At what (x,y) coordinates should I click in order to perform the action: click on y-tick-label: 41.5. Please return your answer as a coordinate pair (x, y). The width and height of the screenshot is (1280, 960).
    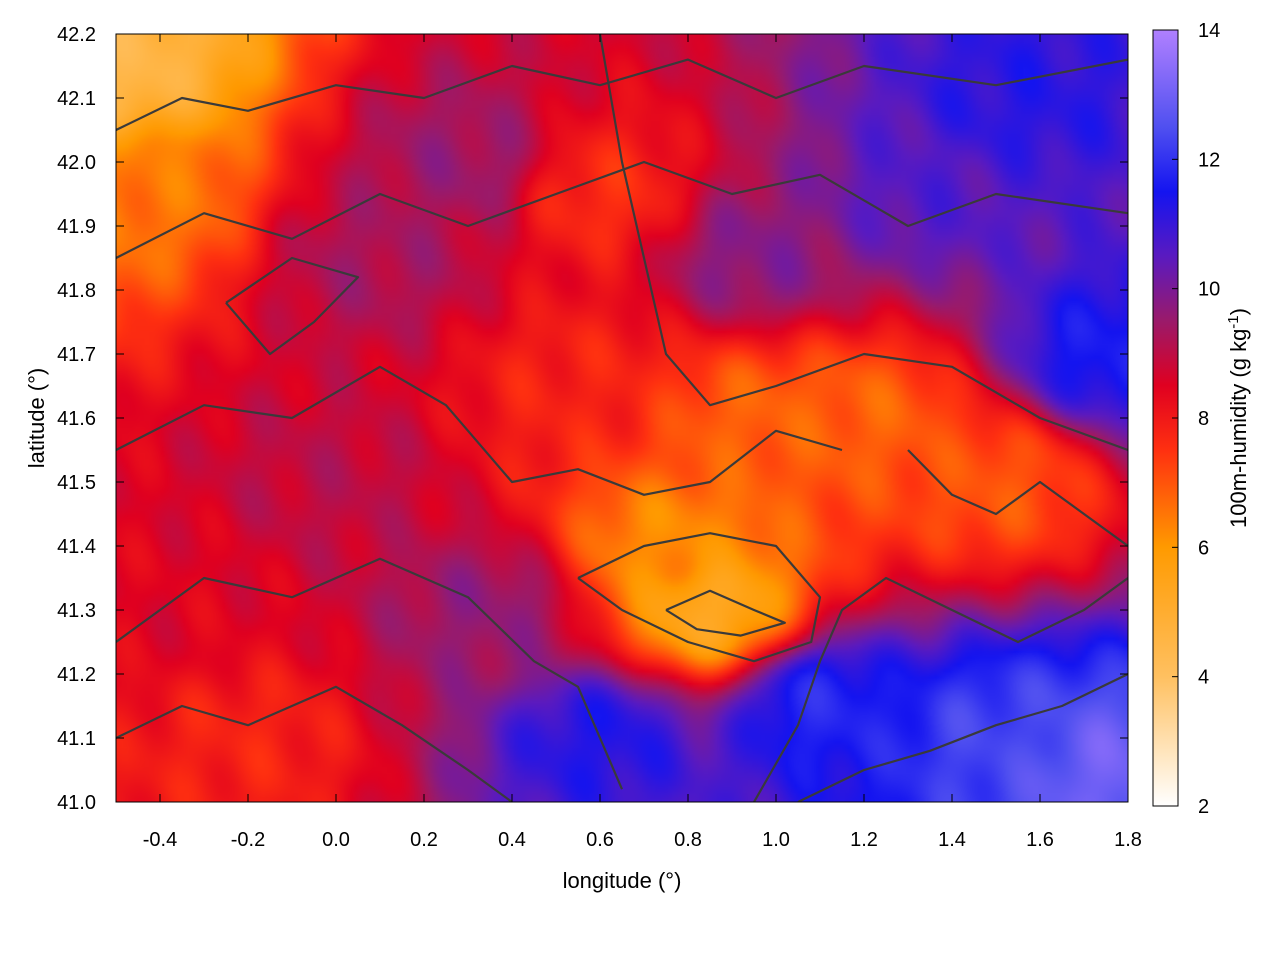
    Looking at the image, I should click on (76, 483).